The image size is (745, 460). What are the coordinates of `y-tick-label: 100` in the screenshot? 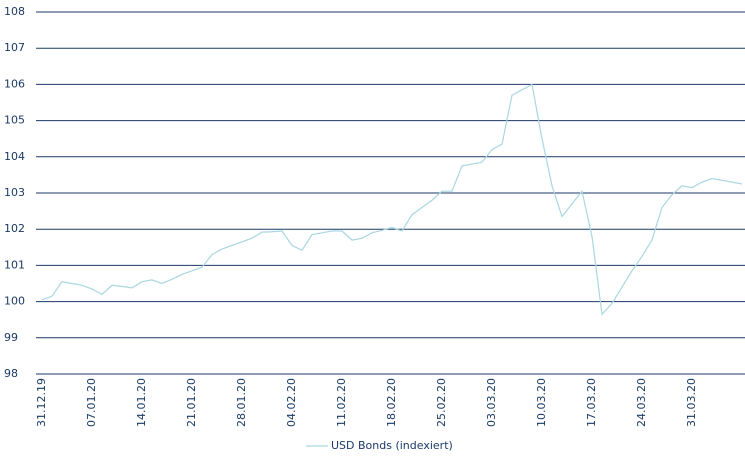 It's located at (14, 301).